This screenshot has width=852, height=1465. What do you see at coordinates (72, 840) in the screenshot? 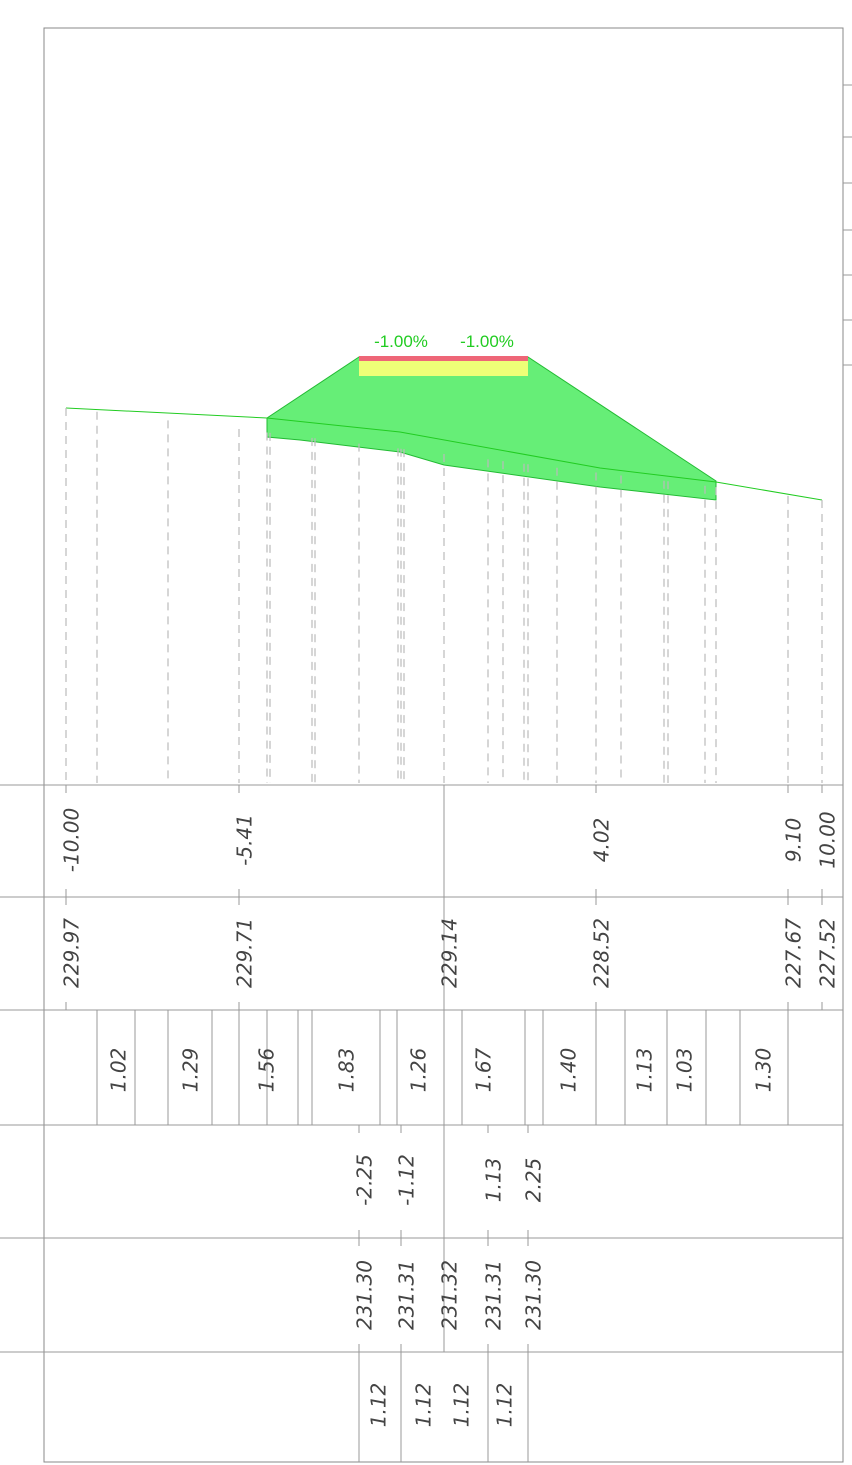
I see `value-label: -10.00` at bounding box center [72, 840].